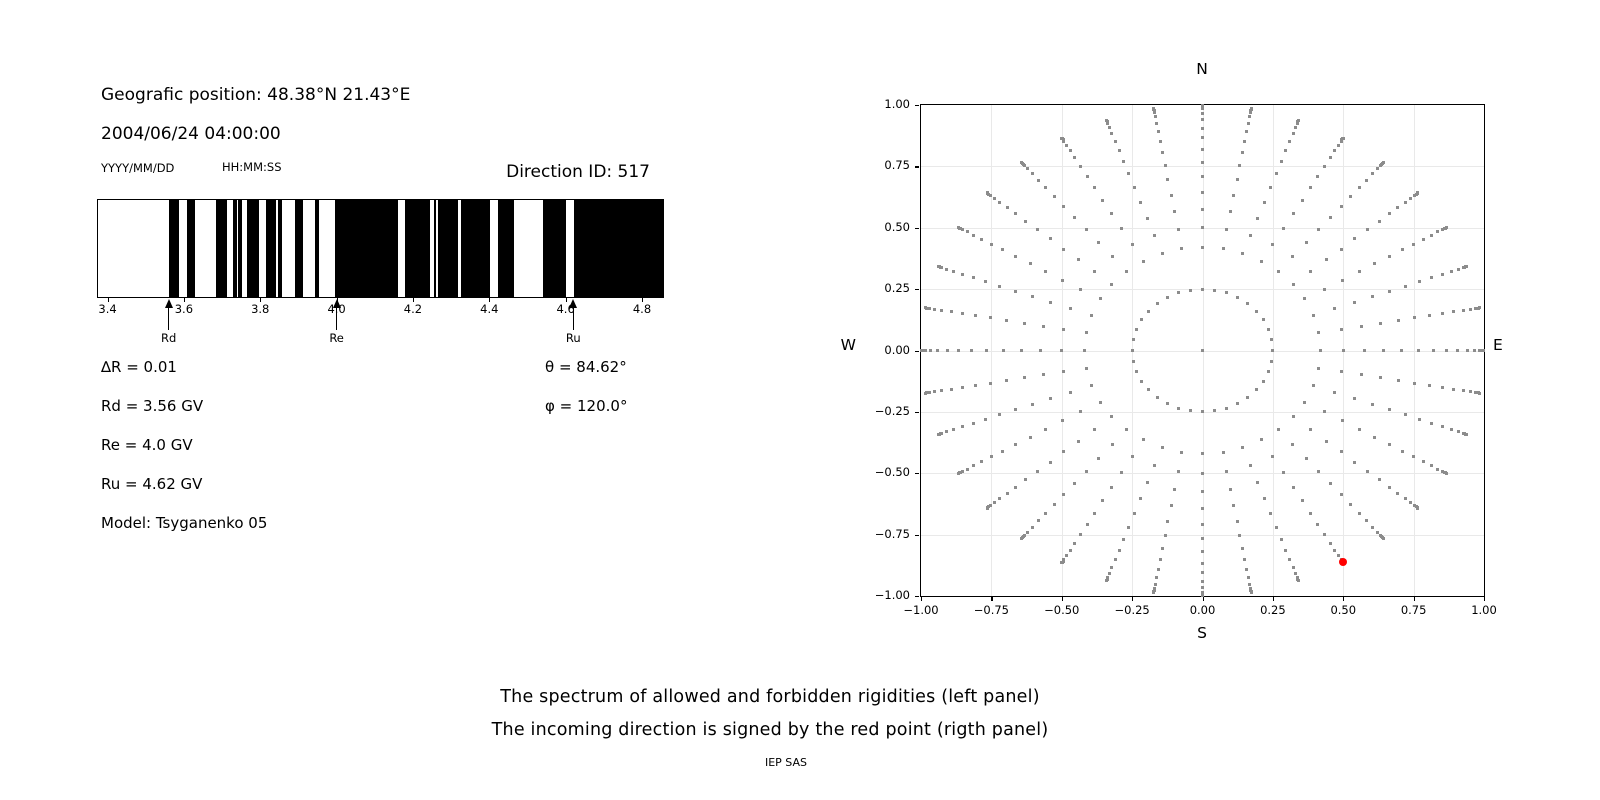 The image size is (1600, 800). Describe the element at coordinates (897, 165) in the screenshot. I see `y-tick-label: 0.75` at that location.